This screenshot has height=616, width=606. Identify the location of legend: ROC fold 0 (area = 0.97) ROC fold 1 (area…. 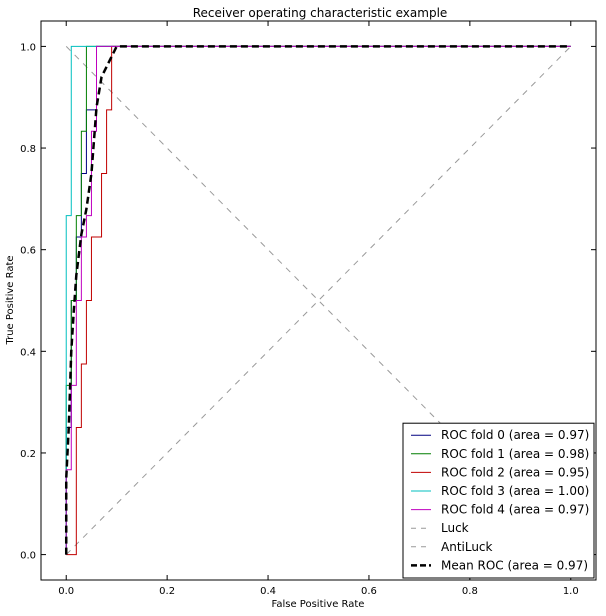
(498, 500).